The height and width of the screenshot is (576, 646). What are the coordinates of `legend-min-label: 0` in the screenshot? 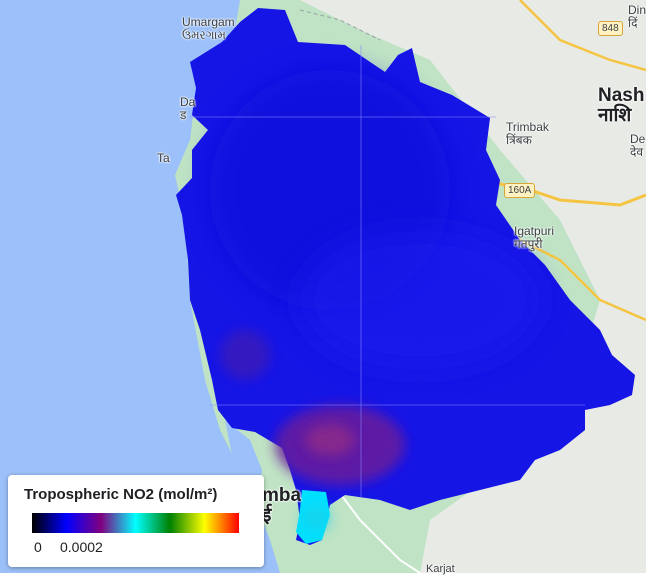 It's located at (38, 547).